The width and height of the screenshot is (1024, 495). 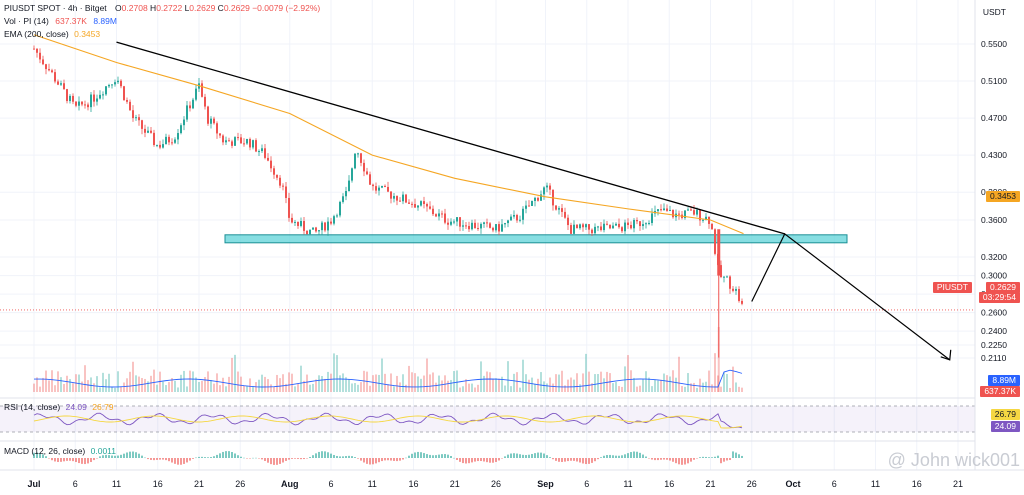 I want to click on macd-legend: MACD (12, 26, close) 0.0011, so click(x=60, y=451).